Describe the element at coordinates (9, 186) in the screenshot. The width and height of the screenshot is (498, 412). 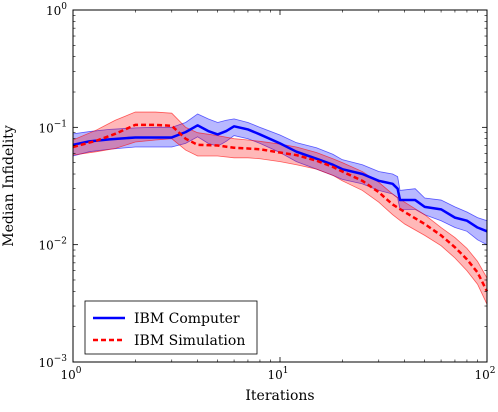
I see `y-axis-label: Median Infidelity` at that location.